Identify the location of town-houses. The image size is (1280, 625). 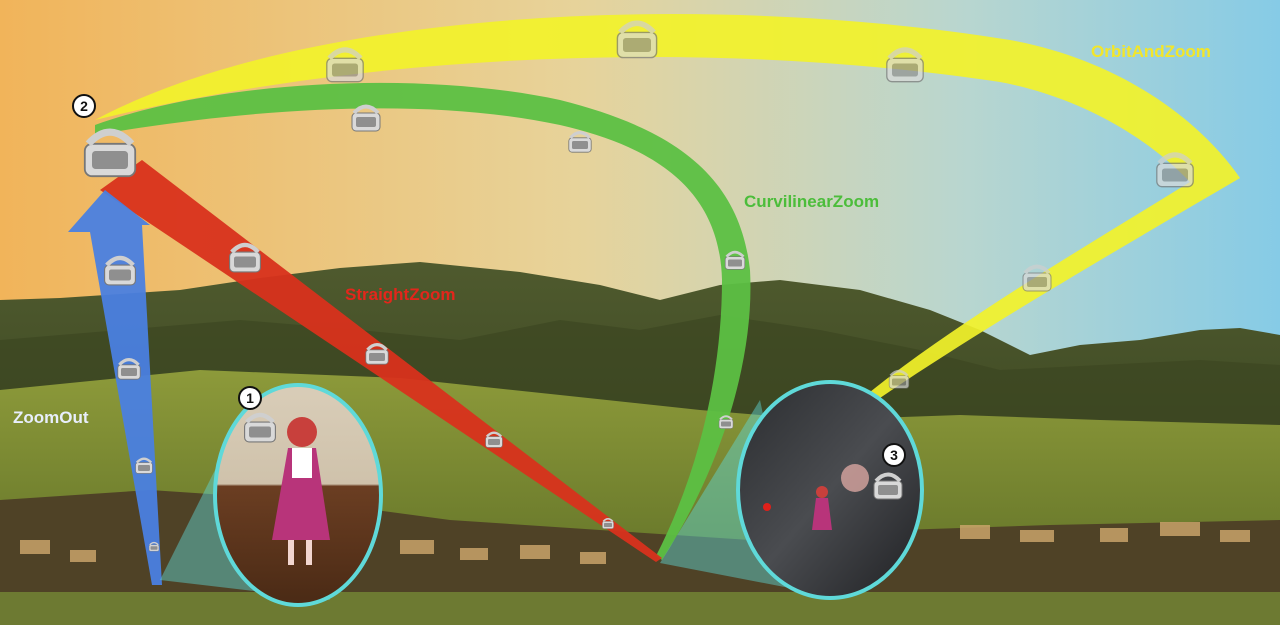
(635, 543).